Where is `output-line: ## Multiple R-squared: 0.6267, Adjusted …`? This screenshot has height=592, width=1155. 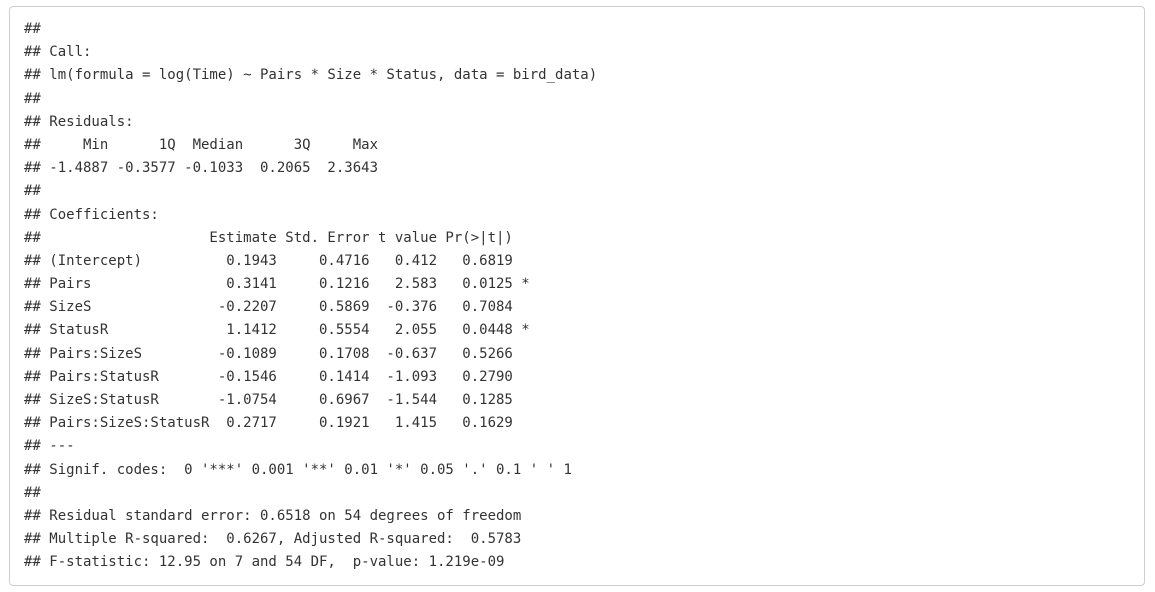 output-line: ## Multiple R-squared: 0.6267, Adjusted … is located at coordinates (273, 539).